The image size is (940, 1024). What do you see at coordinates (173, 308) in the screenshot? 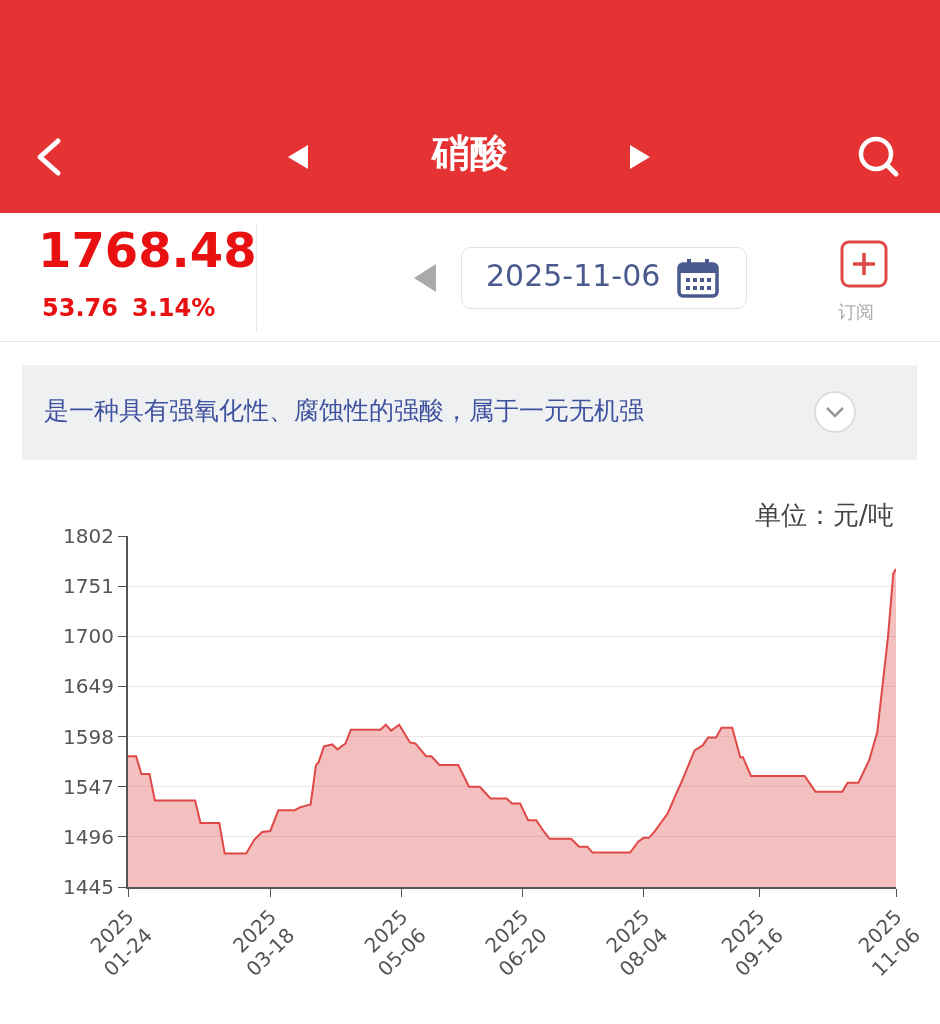
I see `text: 3.14%` at bounding box center [173, 308].